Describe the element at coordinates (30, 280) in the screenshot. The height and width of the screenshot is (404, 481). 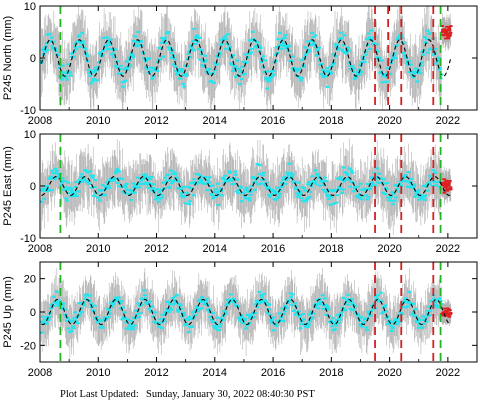
I see `y-tick-label: 20` at that location.